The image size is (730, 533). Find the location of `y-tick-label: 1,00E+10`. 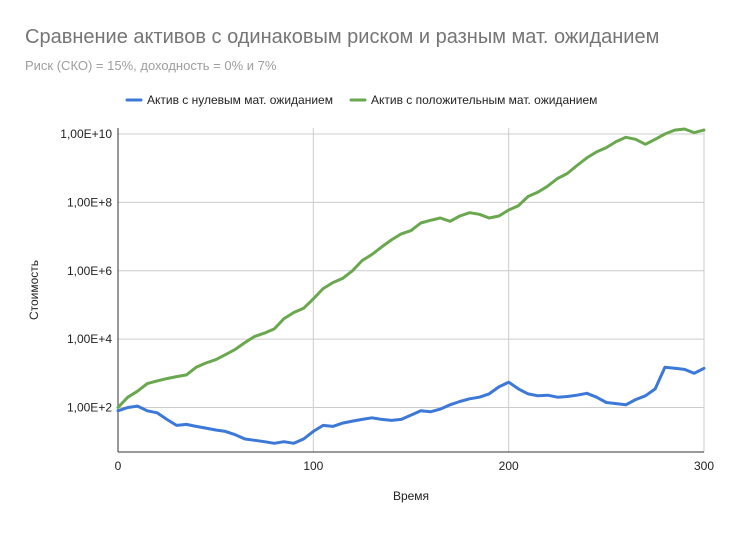

y-tick-label: 1,00E+10 is located at coordinates (86, 134).